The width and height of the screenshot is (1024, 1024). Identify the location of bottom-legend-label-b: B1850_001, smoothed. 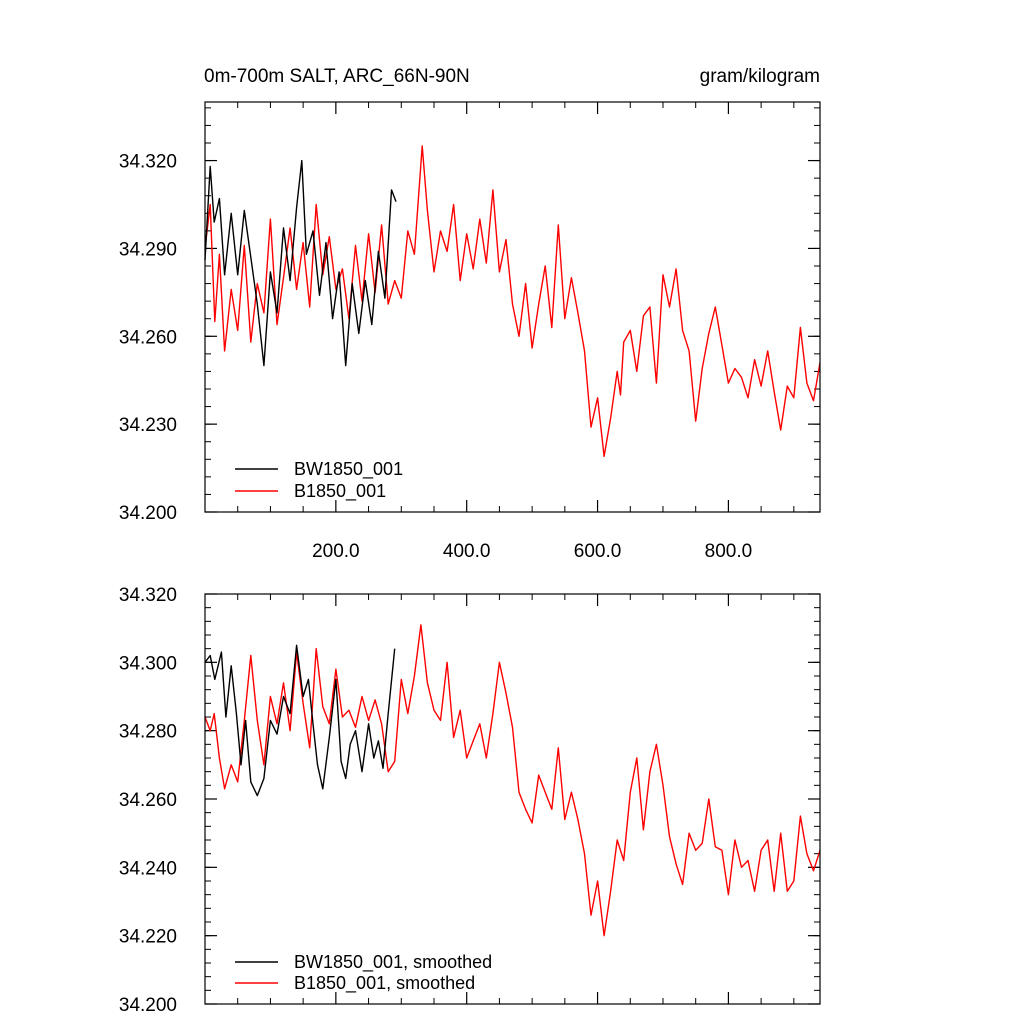
(384, 983).